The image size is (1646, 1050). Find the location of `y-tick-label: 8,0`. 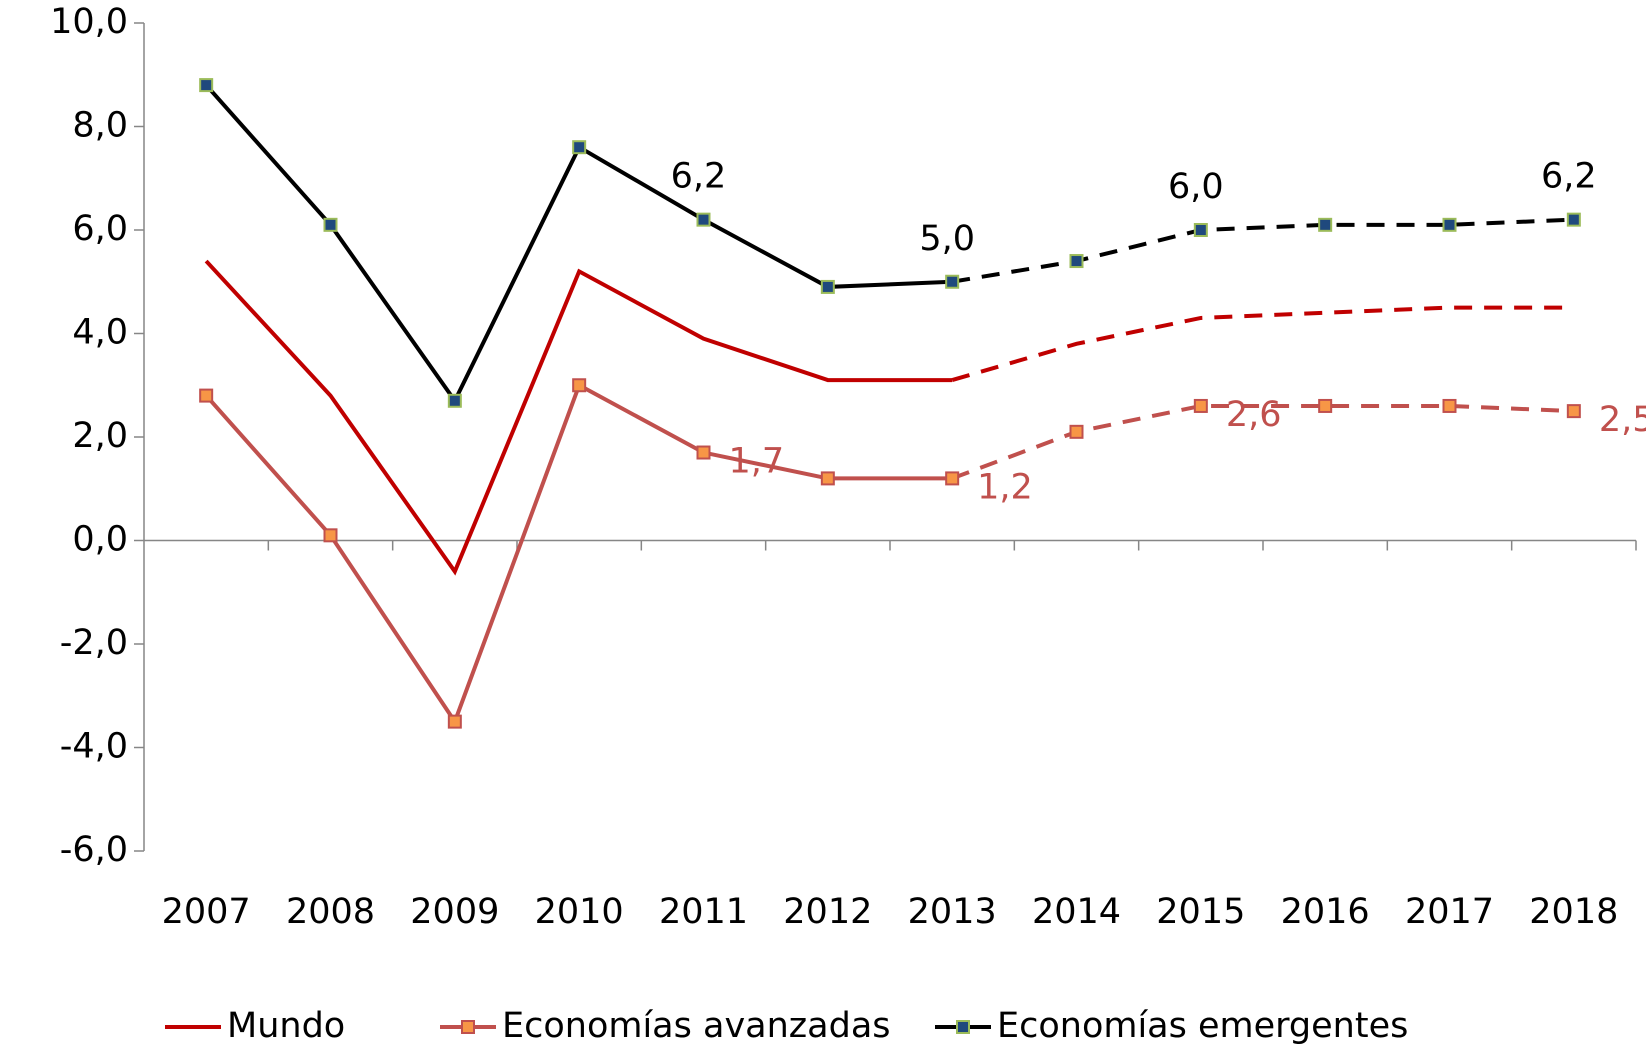

y-tick-label: 8,0 is located at coordinates (100, 126).